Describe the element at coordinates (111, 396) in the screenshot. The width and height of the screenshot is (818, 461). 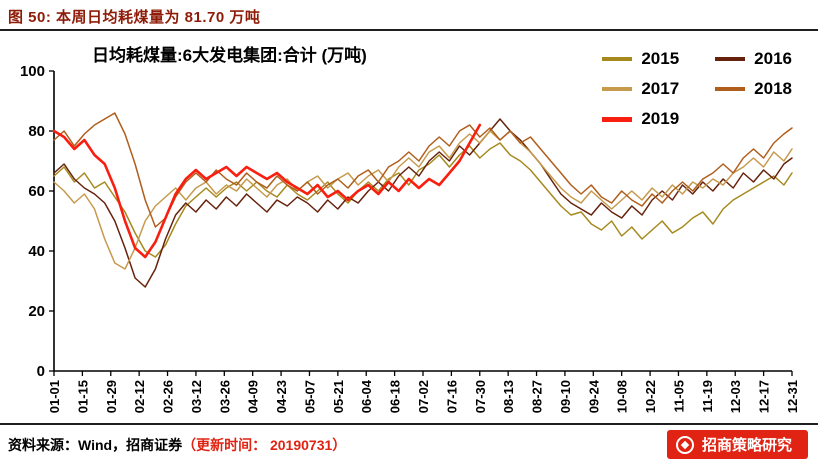
I see `x-tick-label: 01-29` at that location.